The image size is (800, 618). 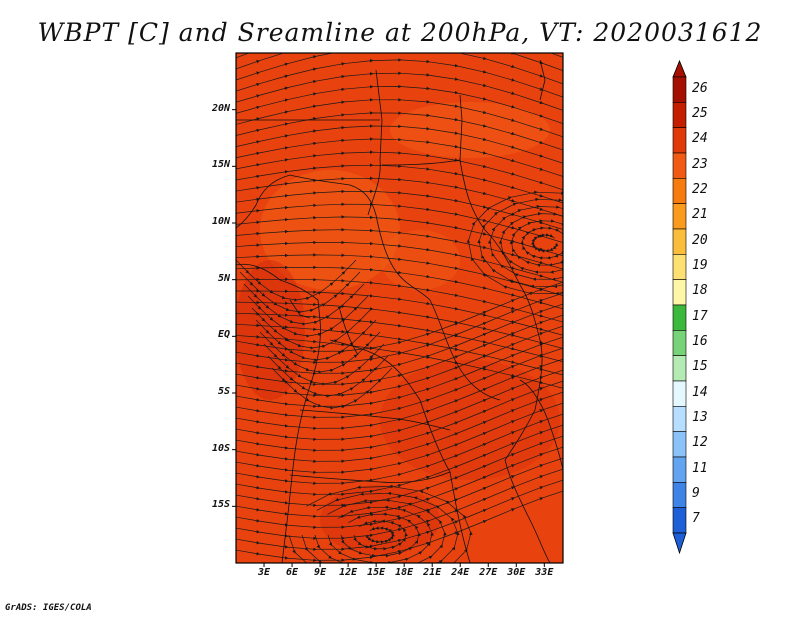 I want to click on x-tick-label: 24E, so click(x=460, y=572).